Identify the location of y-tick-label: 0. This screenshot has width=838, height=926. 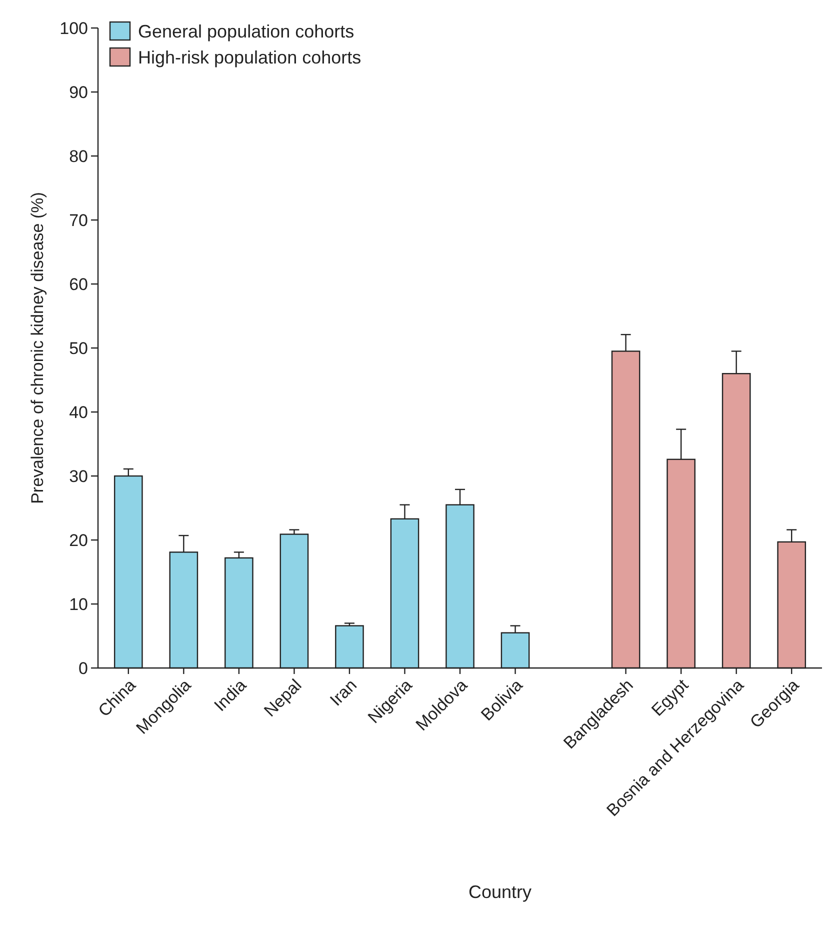
(83, 668).